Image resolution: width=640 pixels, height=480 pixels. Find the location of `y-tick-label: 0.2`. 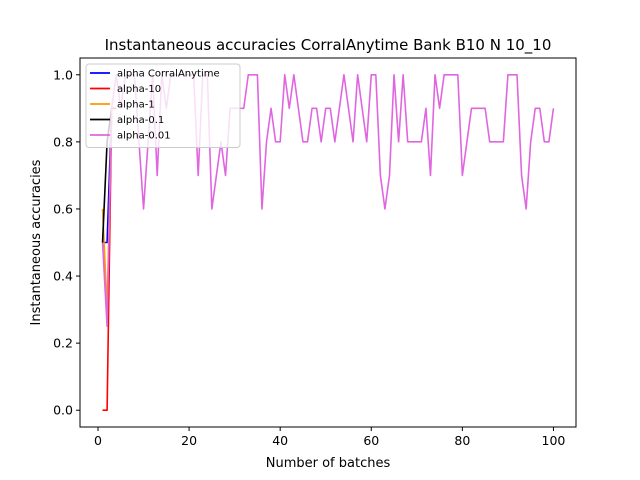

y-tick-label: 0.2 is located at coordinates (63, 343).